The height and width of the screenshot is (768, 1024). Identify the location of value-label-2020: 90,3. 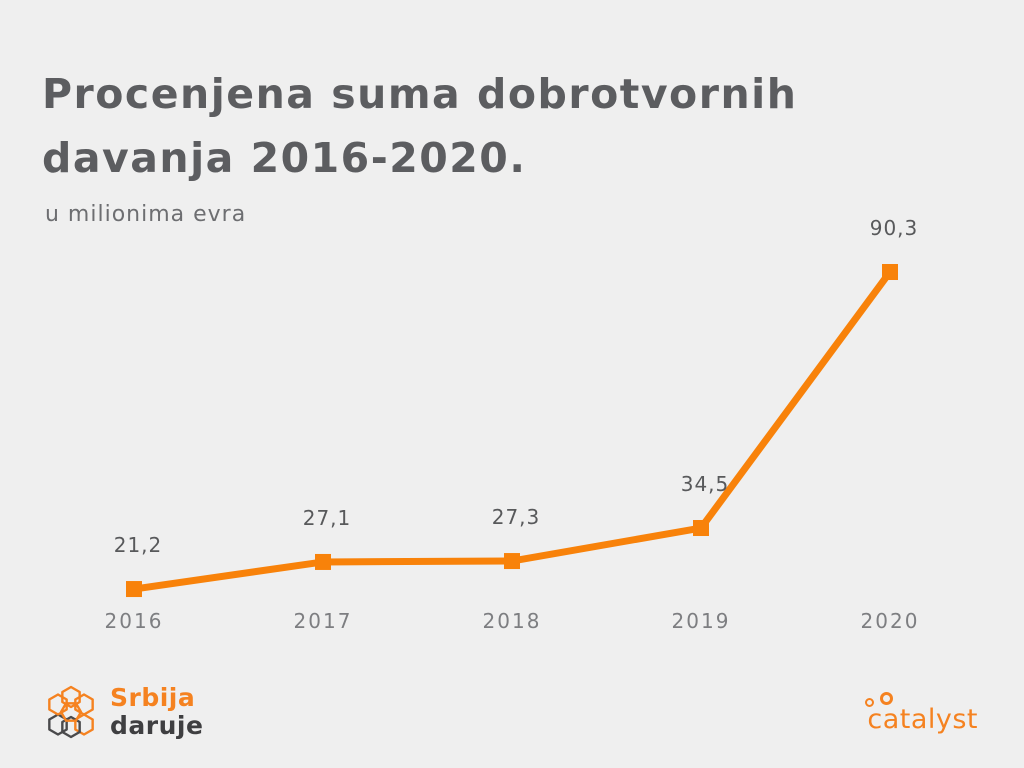
(894, 228).